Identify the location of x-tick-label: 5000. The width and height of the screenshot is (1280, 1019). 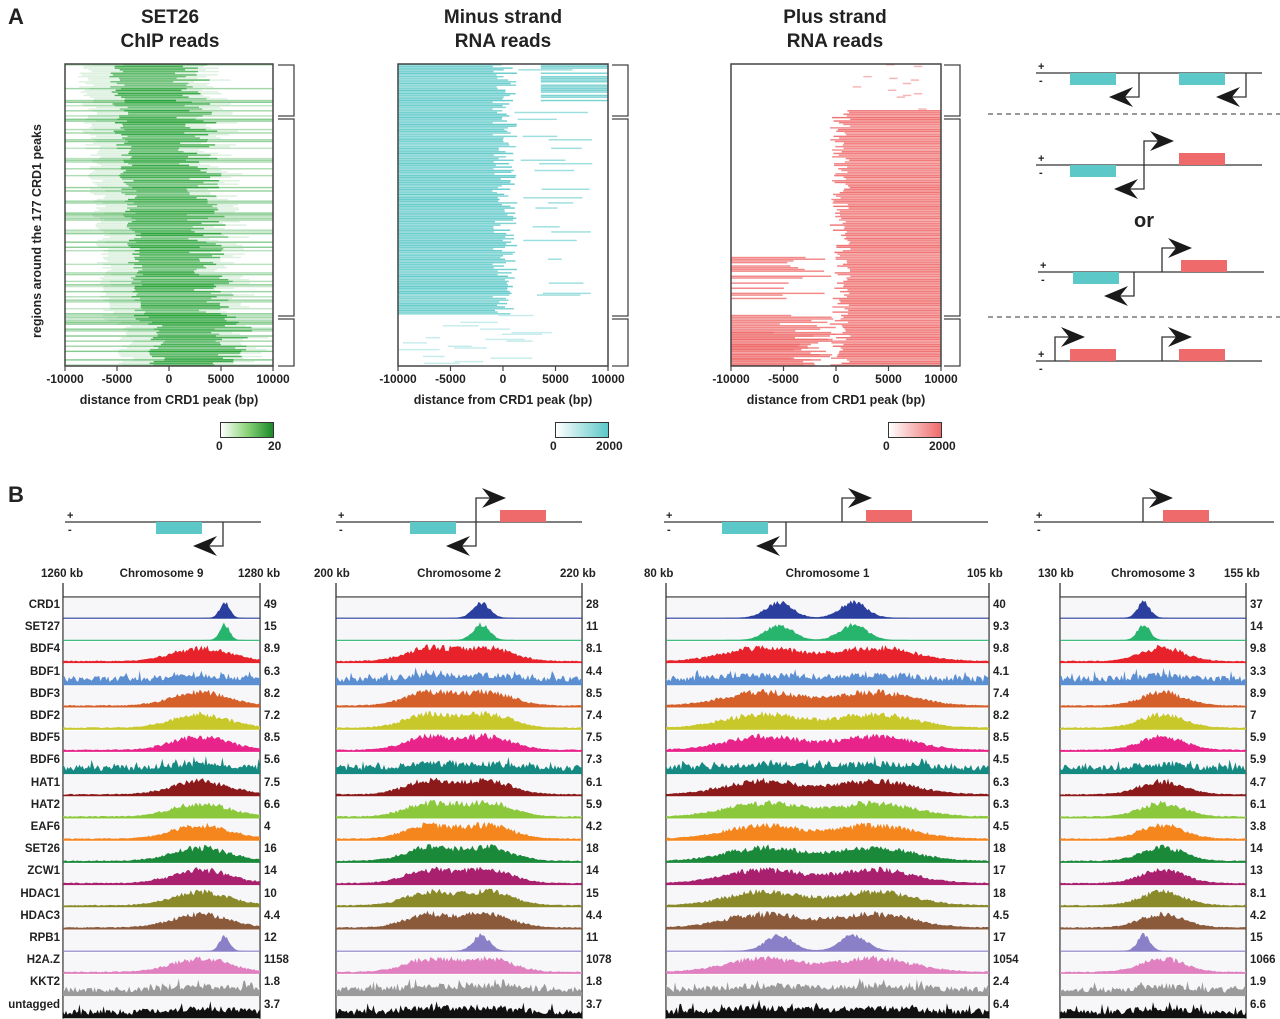
(221, 379).